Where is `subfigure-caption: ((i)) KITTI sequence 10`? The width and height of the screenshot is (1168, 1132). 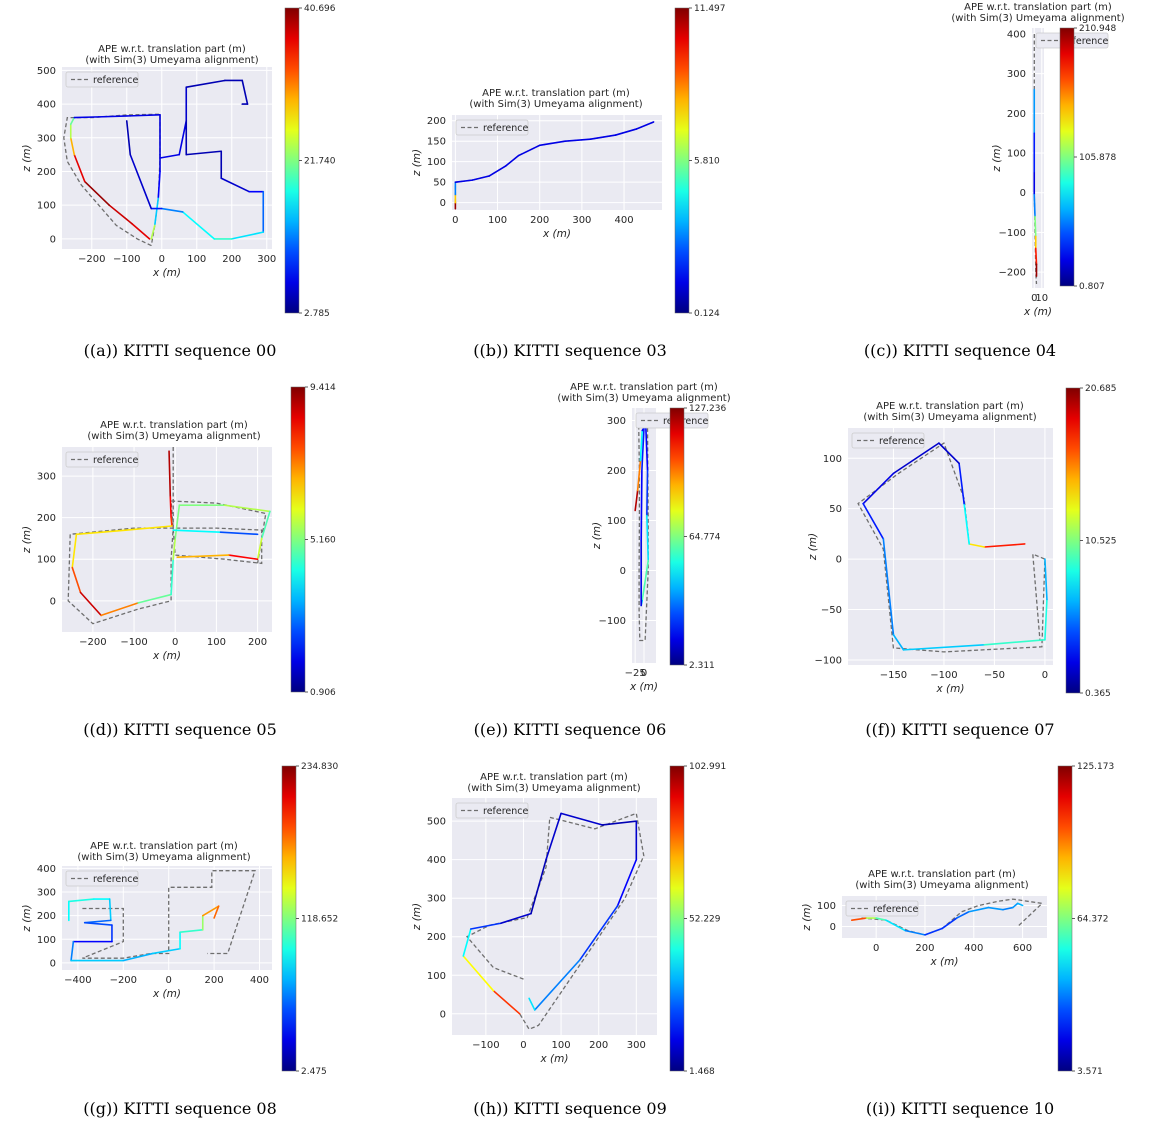
subfigure-caption: ((i)) KITTI sequence 10 is located at coordinates (960, 1108).